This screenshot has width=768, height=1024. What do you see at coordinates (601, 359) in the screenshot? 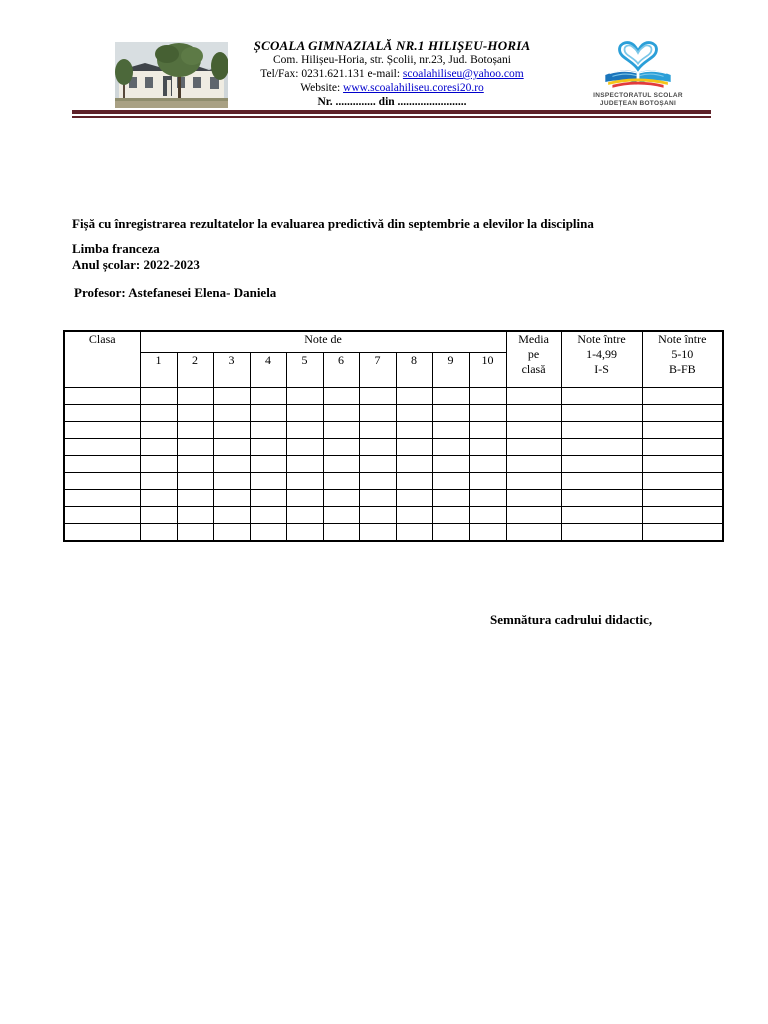
I see `col-header-note-low: Note între 1-4,99 I-S` at bounding box center [601, 359].